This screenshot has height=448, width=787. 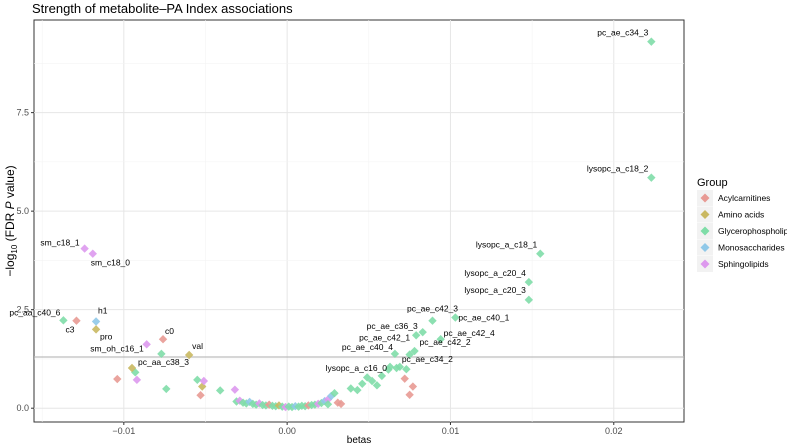 What do you see at coordinates (22, 408) in the screenshot?
I see `y-tick-label: 0.0` at bounding box center [22, 408].